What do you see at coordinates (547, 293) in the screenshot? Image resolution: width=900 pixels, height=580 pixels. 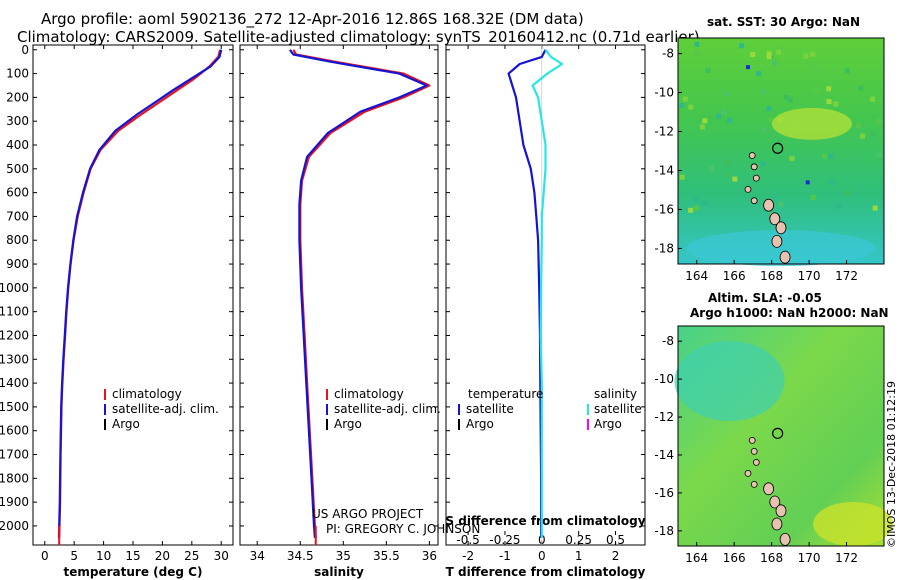 I see `difference-series-salinity-satellite` at bounding box center [547, 293].